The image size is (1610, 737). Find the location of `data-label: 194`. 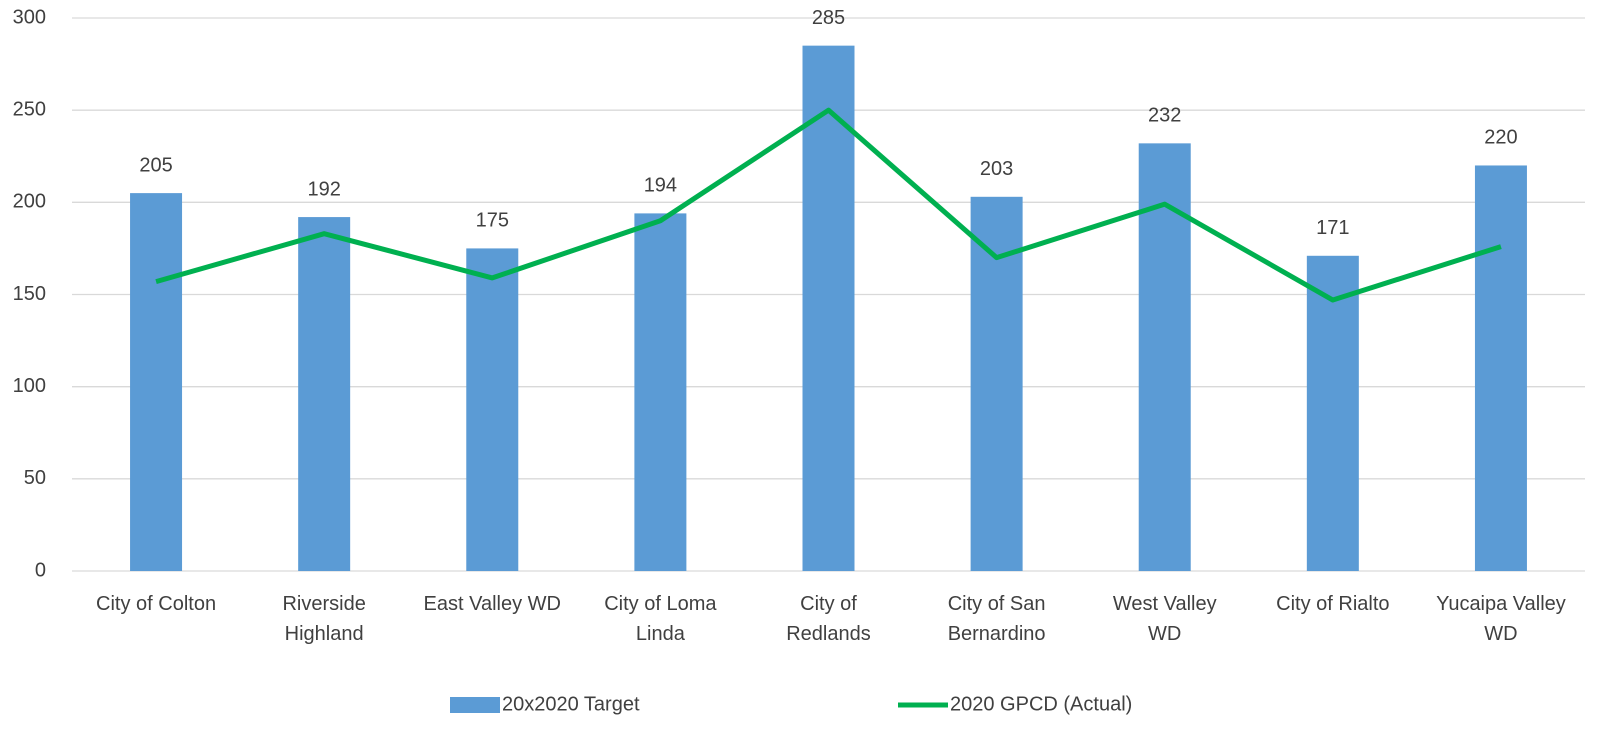

data-label: 194 is located at coordinates (660, 186).